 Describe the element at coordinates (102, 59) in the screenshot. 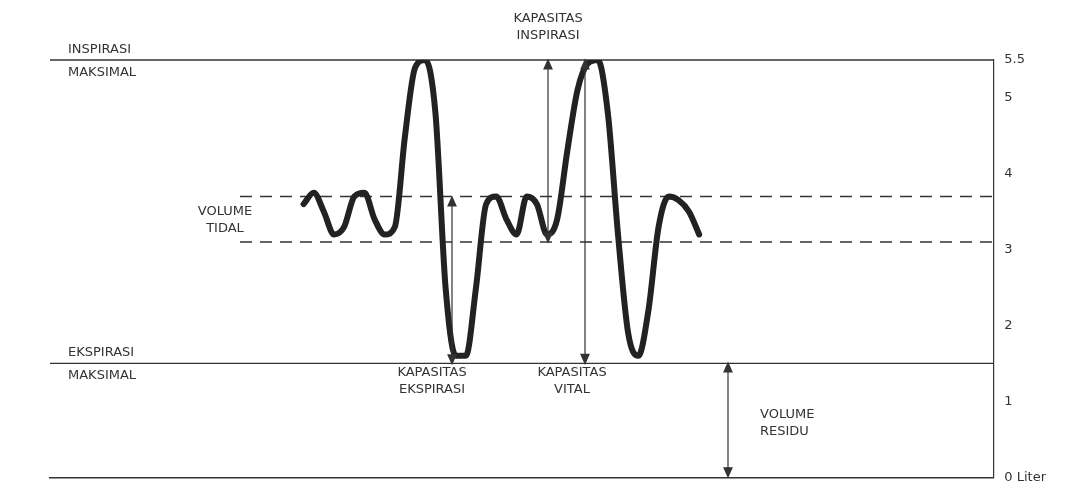

I see `ref-line-label: INSPIRASI MAKSIMAL` at that location.